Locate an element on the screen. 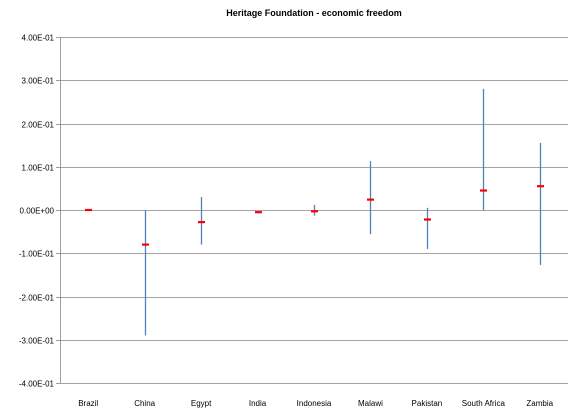 The height and width of the screenshot is (410, 568). x-tick-label: Brazil is located at coordinates (88, 403).